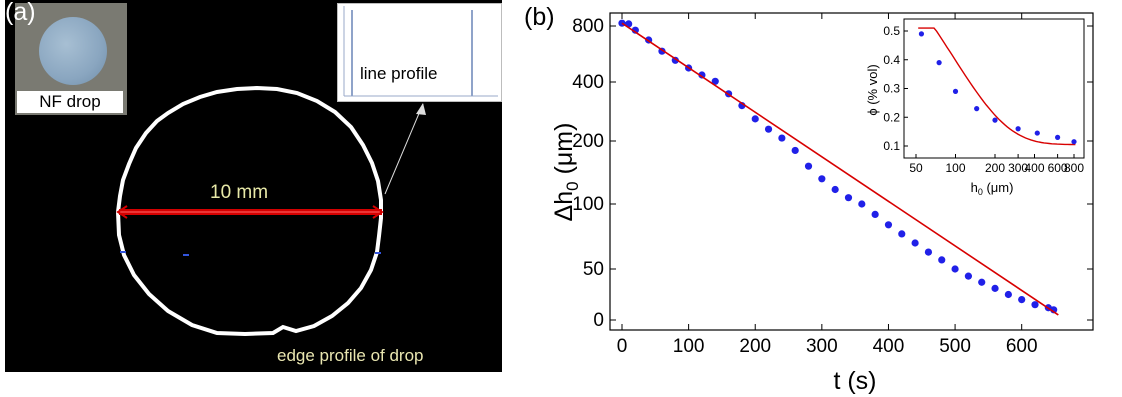  What do you see at coordinates (891, 117) in the screenshot?
I see `inset-y-tick-label: 0.2` at bounding box center [891, 117].